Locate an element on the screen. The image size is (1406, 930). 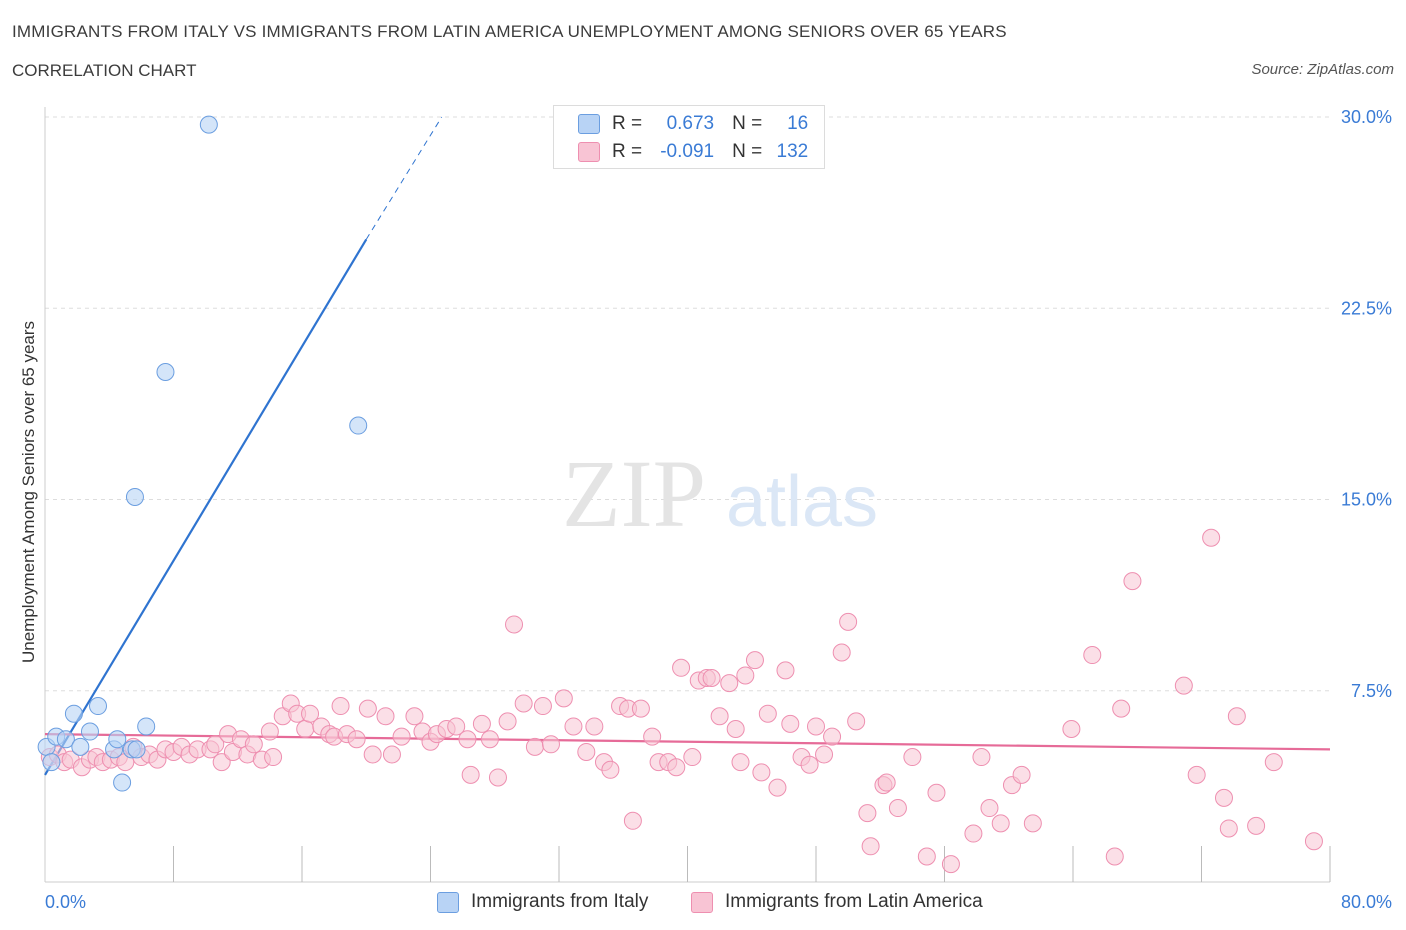
latam-n-label: N = is located at coordinates (747, 151).